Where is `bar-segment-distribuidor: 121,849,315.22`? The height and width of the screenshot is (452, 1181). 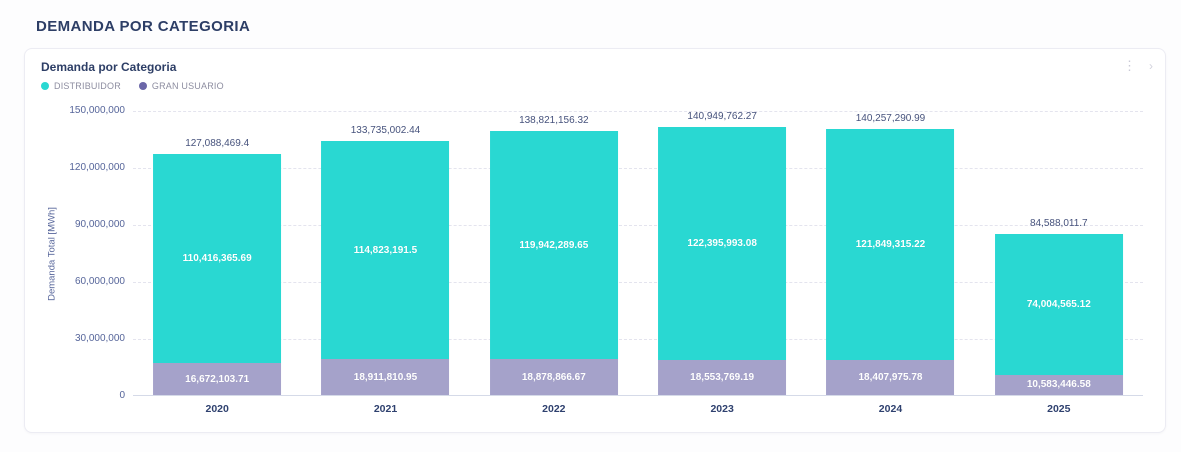
bar-segment-distribuidor: 121,849,315.22 is located at coordinates (890, 244).